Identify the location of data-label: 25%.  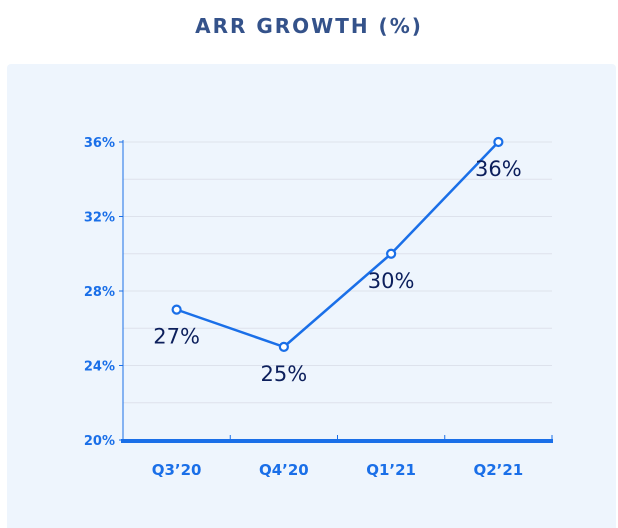
(284, 374).